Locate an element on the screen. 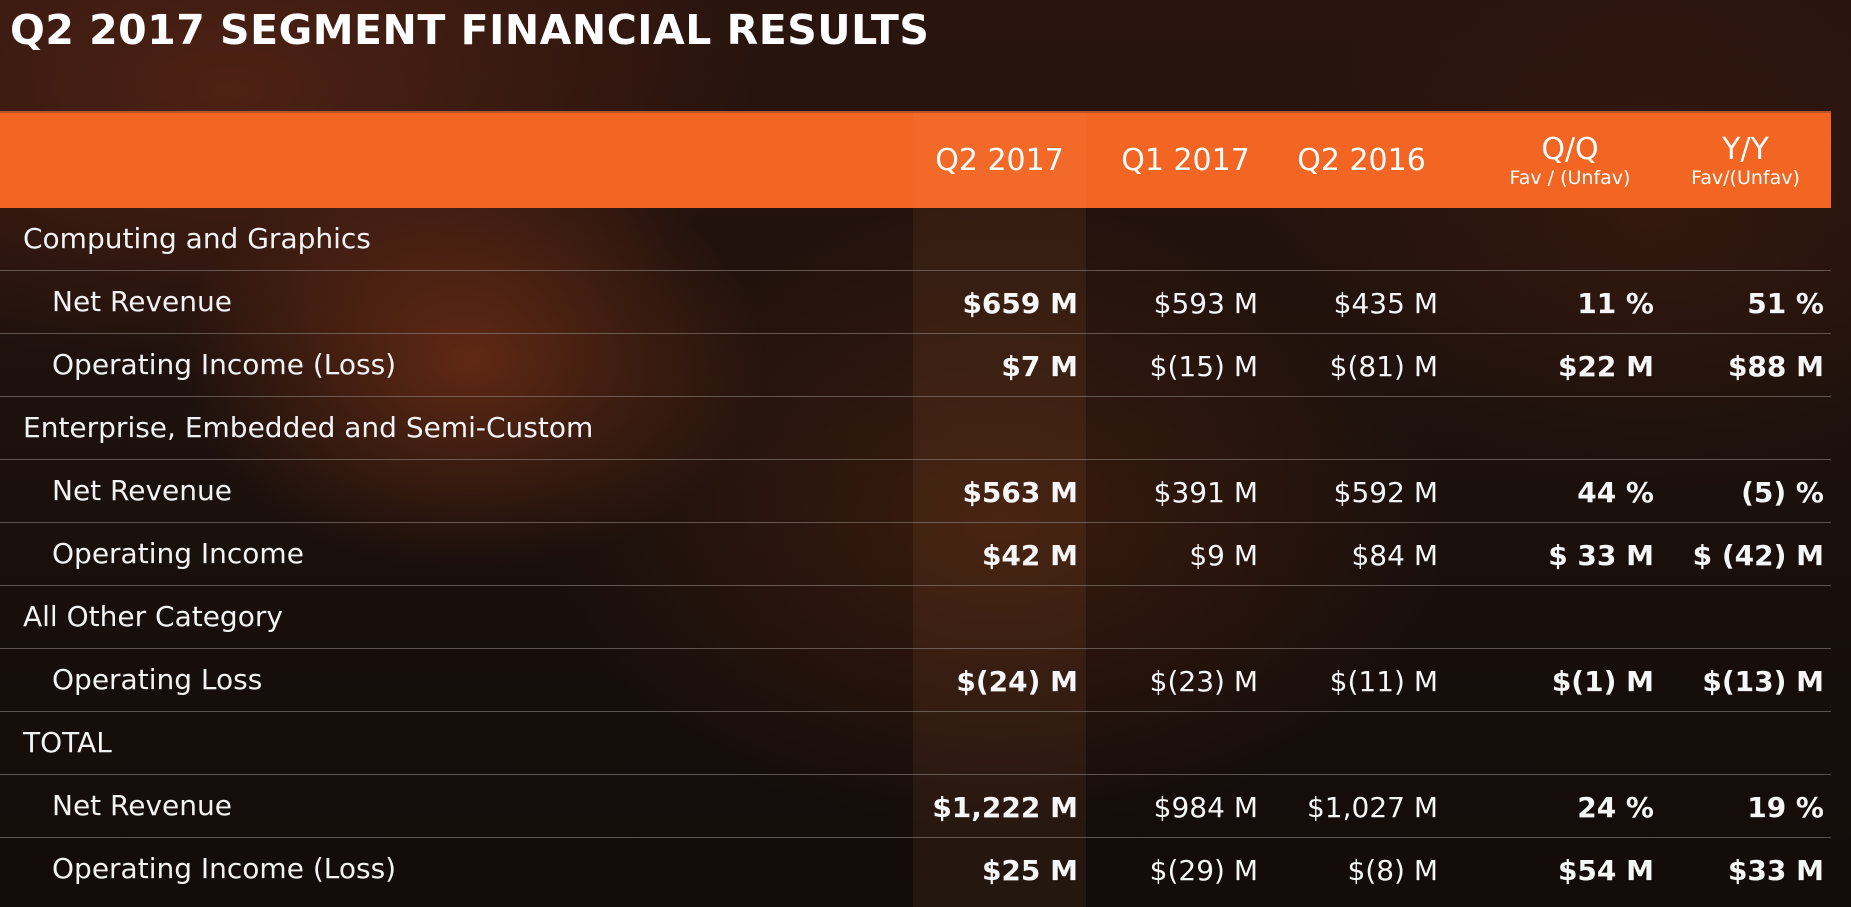 The image size is (1851, 907). value-q2-2016: $(11) M is located at coordinates (1383, 681).